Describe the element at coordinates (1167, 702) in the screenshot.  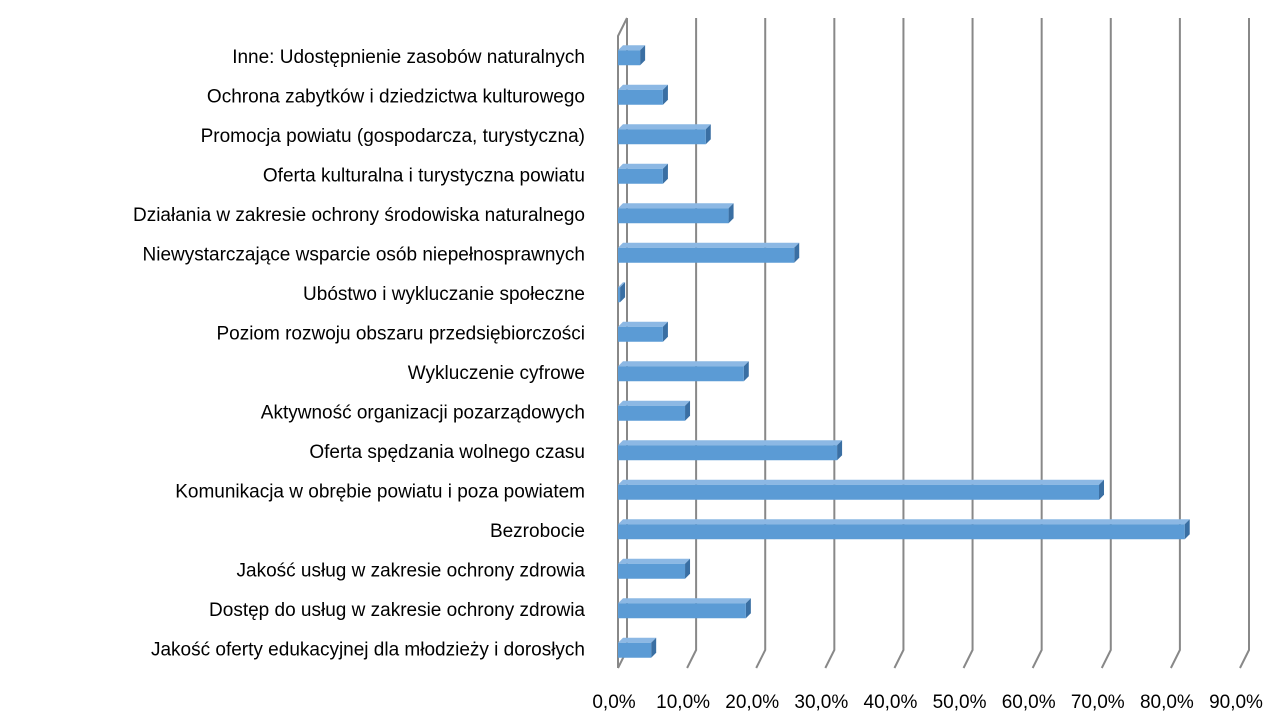
I see `x-tick-label: 80,0%` at that location.